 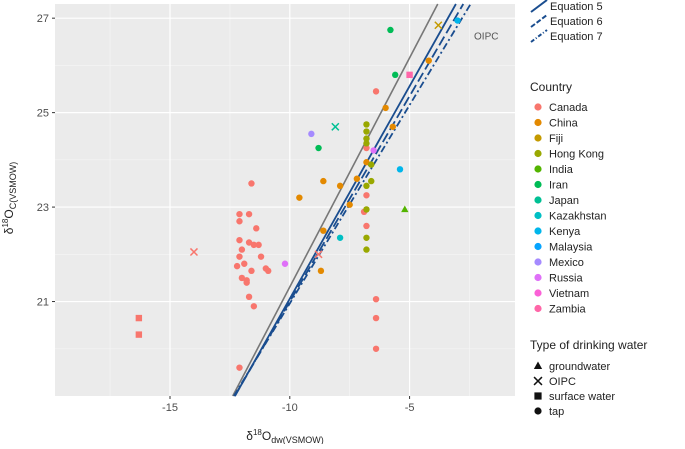 What do you see at coordinates (290, 408) in the screenshot?
I see `x-tick-label: -10` at bounding box center [290, 408].